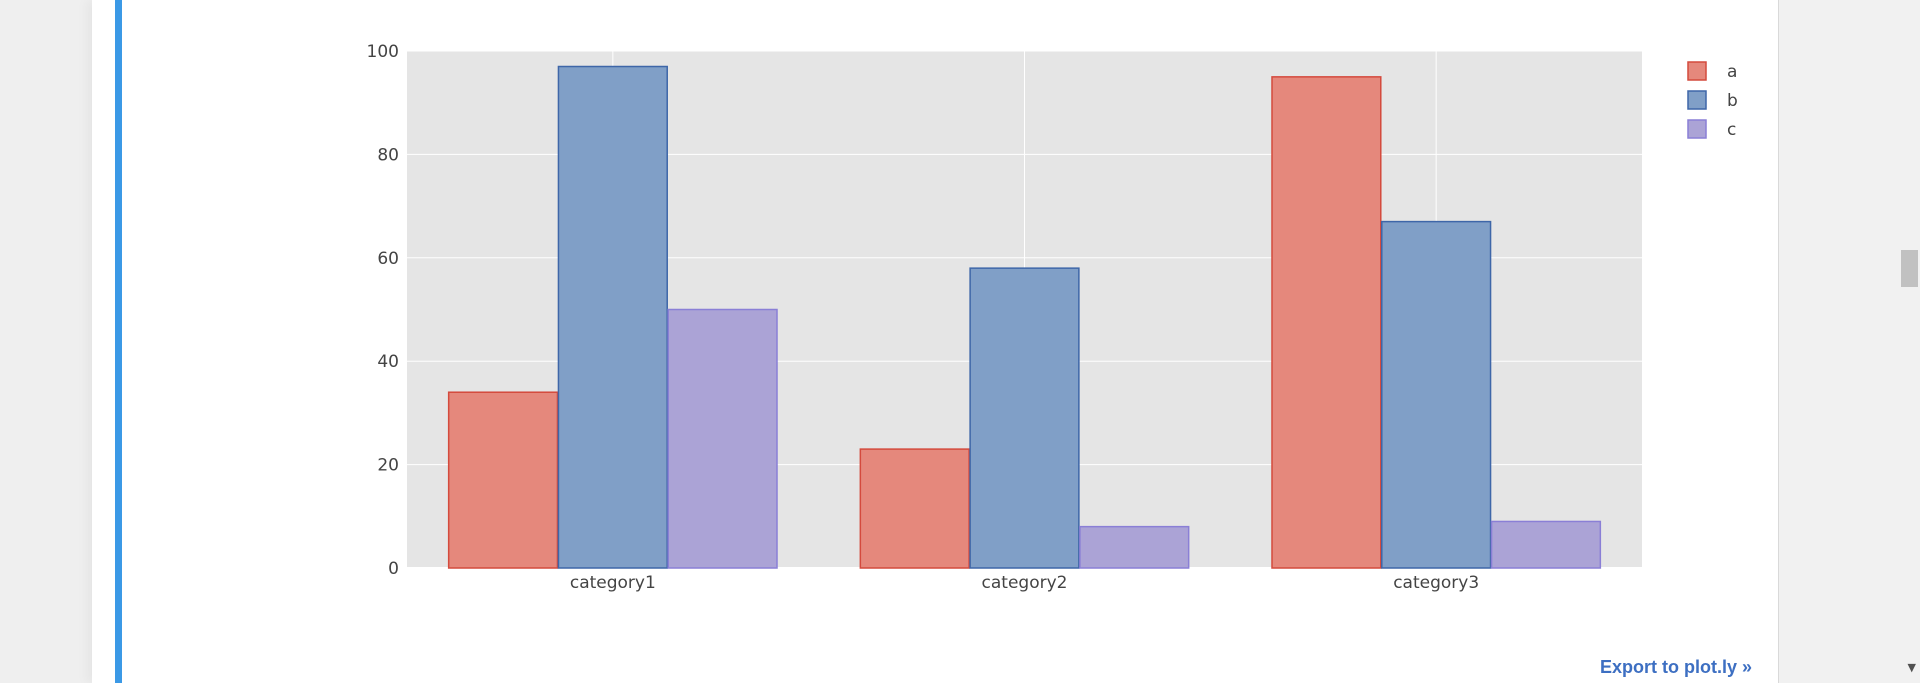 The width and height of the screenshot is (1920, 683). What do you see at coordinates (1697, 129) in the screenshot?
I see `legend-swatch-c` at bounding box center [1697, 129].